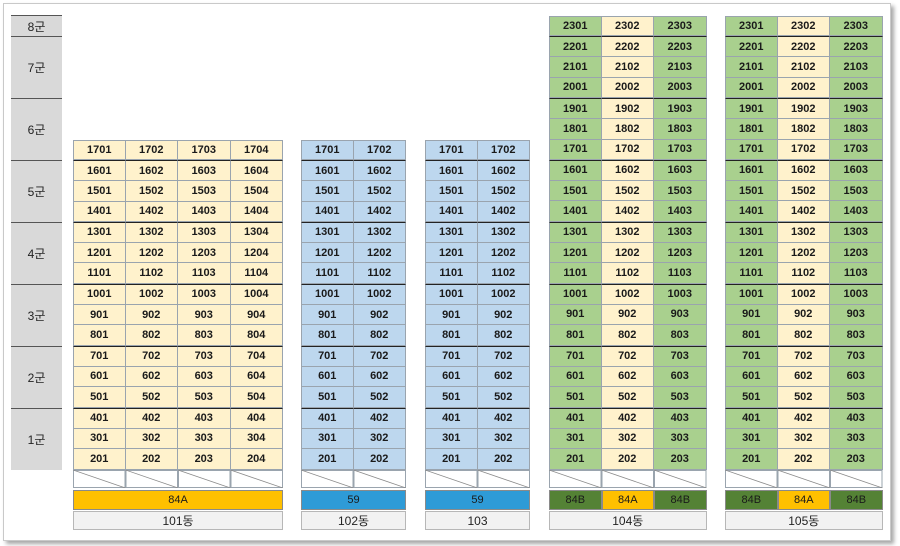 The height and width of the screenshot is (546, 900). What do you see at coordinates (353, 500) in the screenshot?
I see `unit-type-label: 59` at bounding box center [353, 500].